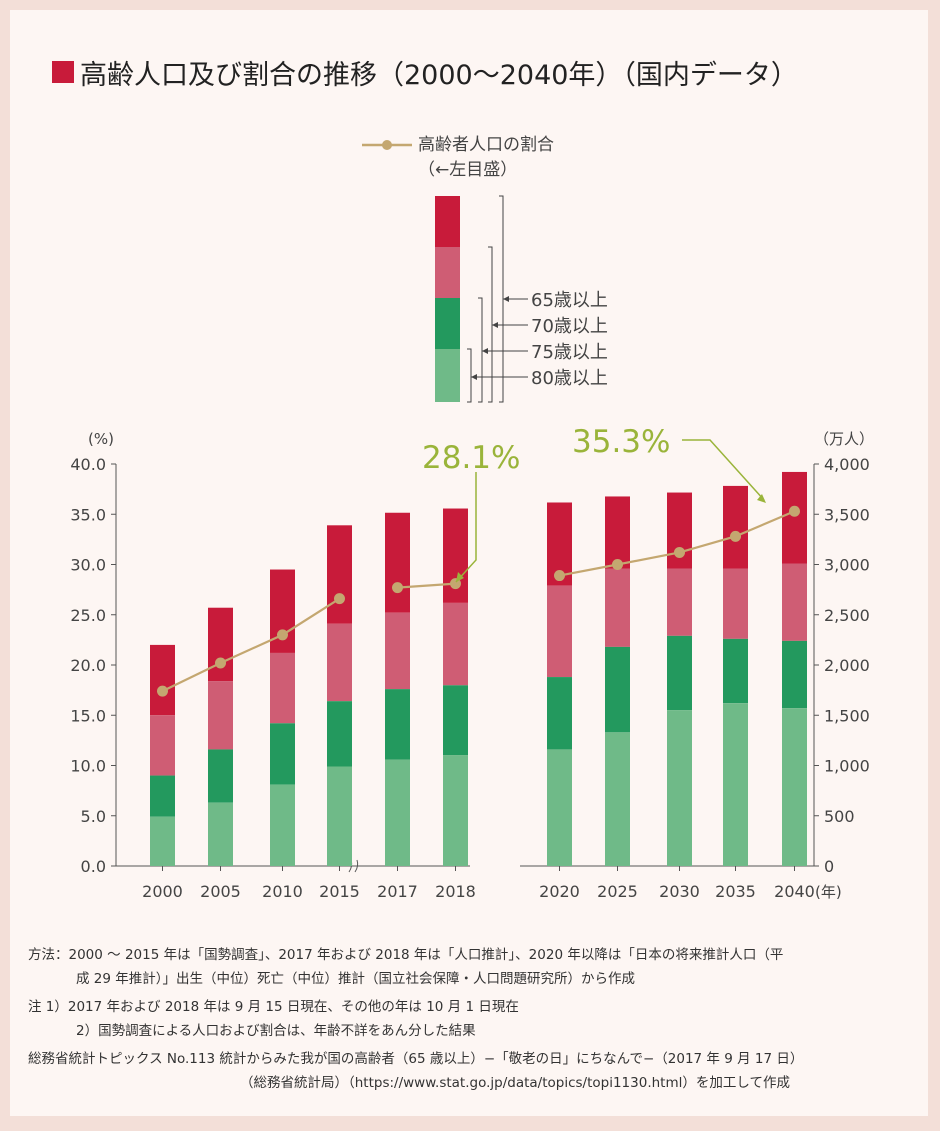 The image size is (940, 1131). I want to click on x-tick-label: 2018, so click(455, 891).